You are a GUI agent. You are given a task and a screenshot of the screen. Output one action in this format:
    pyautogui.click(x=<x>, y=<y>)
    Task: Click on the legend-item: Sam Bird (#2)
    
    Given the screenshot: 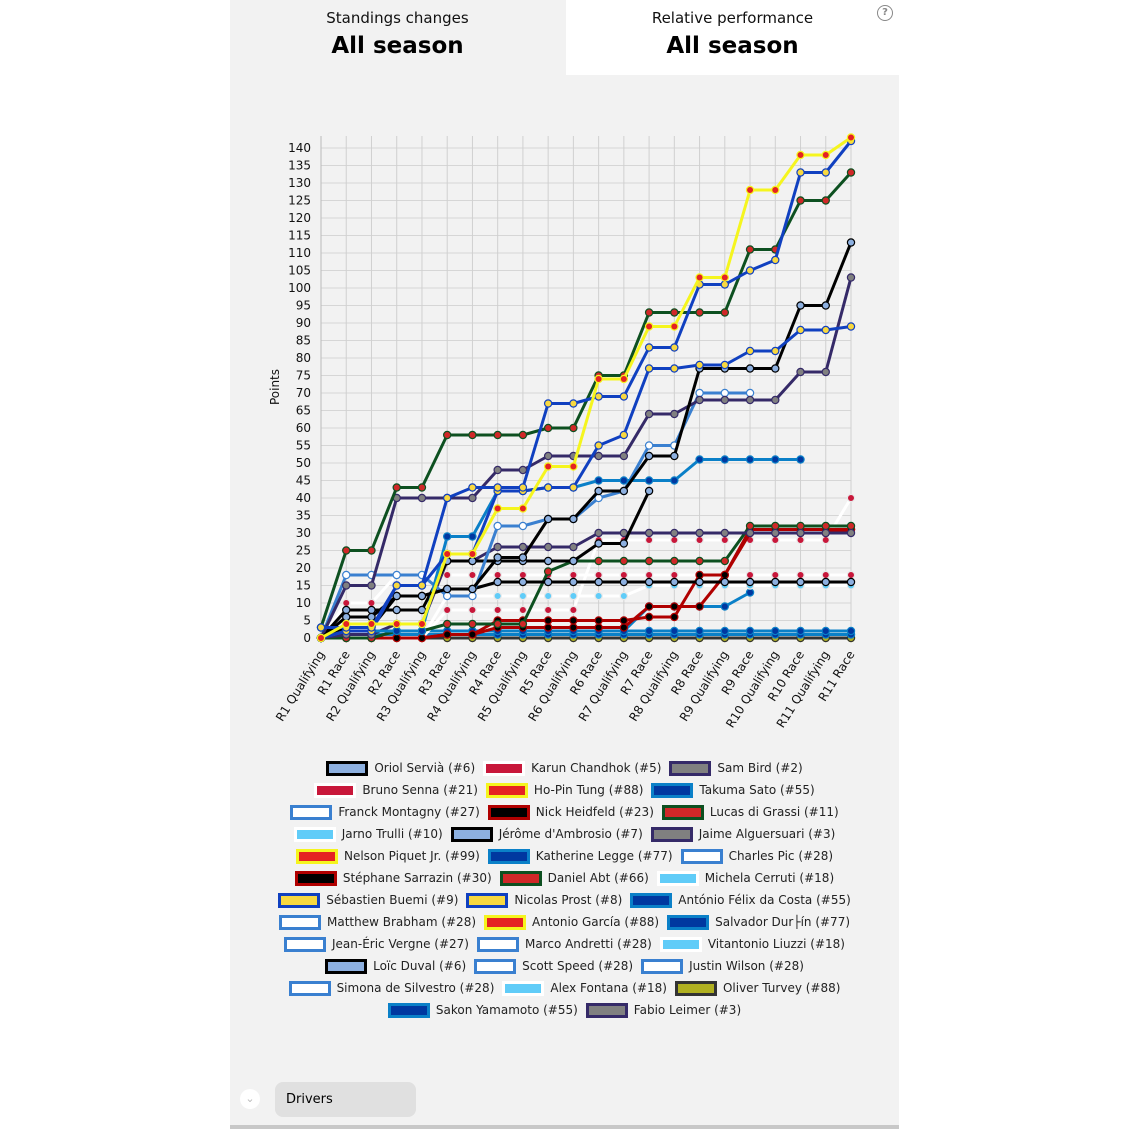 What is the action you would take?
    pyautogui.click(x=736, y=768)
    